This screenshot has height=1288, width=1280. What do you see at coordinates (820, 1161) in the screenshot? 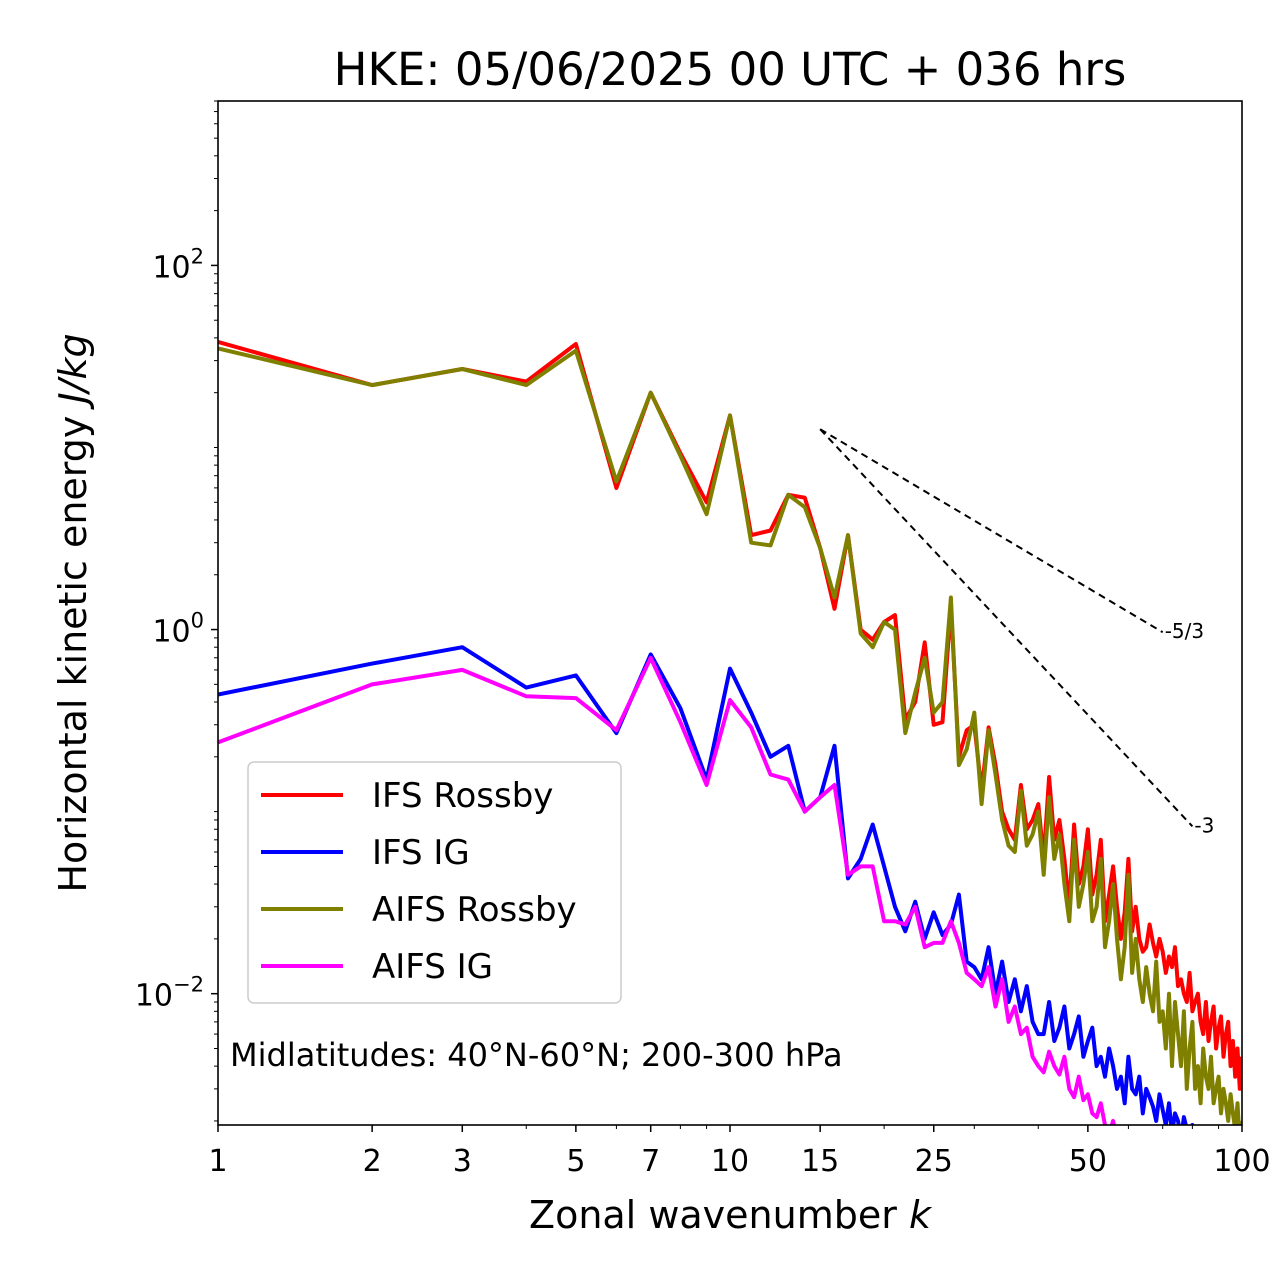
I see `x-tick-label: 15` at bounding box center [820, 1161].